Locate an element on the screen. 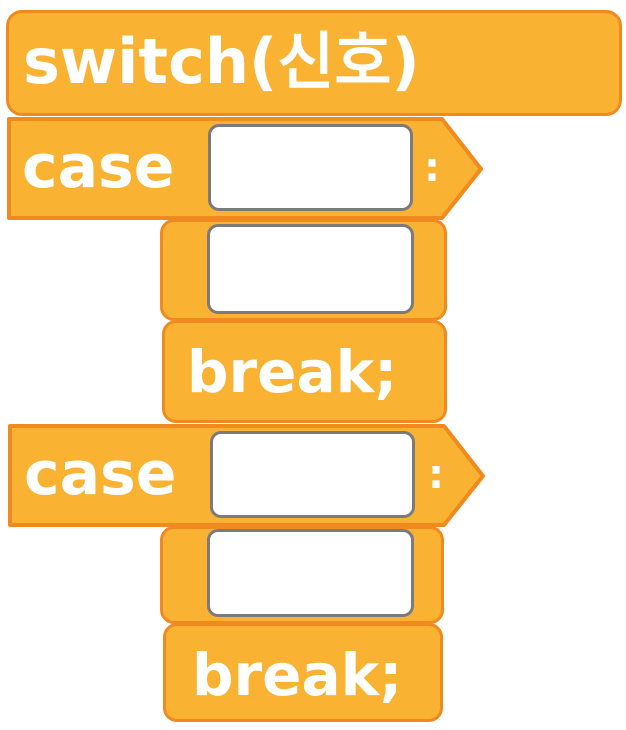  case-colon-2: : is located at coordinates (436, 475).